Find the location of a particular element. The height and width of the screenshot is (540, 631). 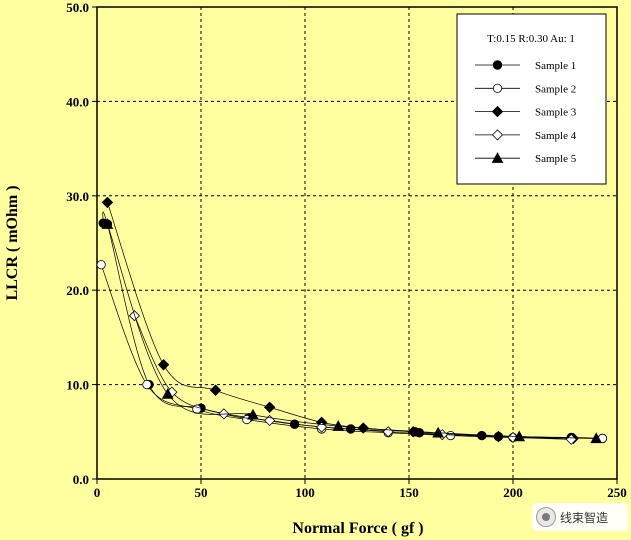

y-tick-label: 20.0 is located at coordinates (77, 290).